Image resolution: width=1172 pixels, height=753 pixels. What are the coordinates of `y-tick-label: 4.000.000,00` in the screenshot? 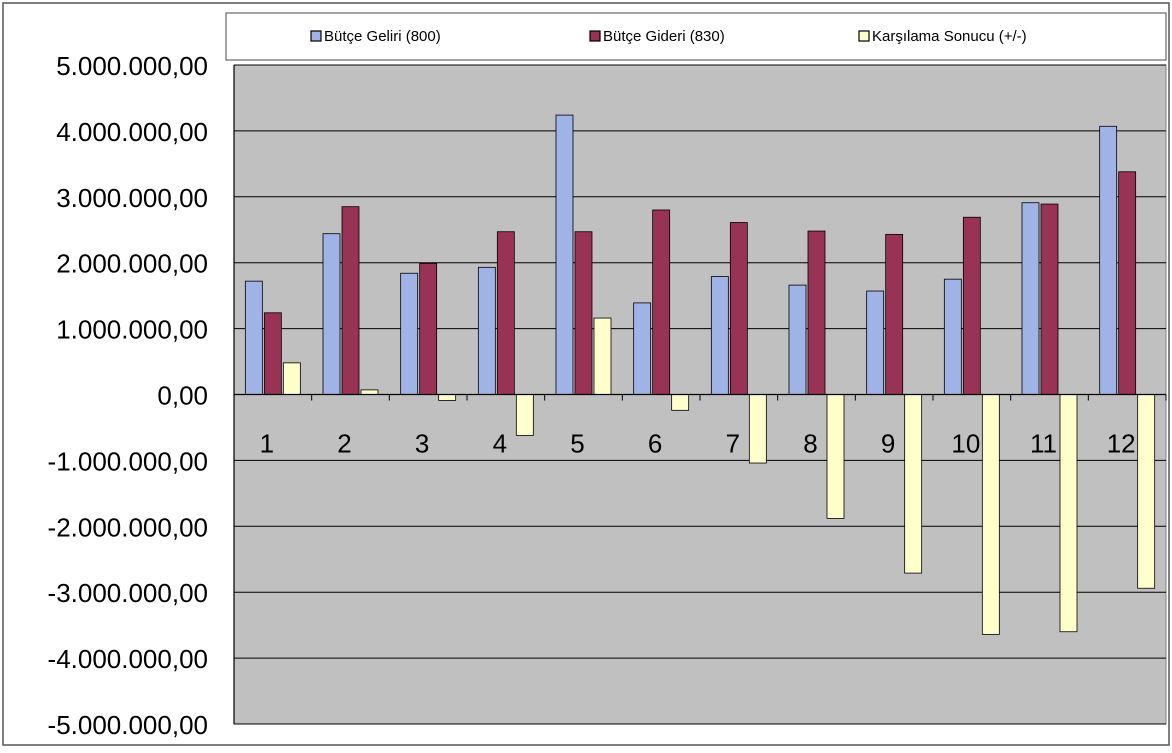 It's located at (132, 132).